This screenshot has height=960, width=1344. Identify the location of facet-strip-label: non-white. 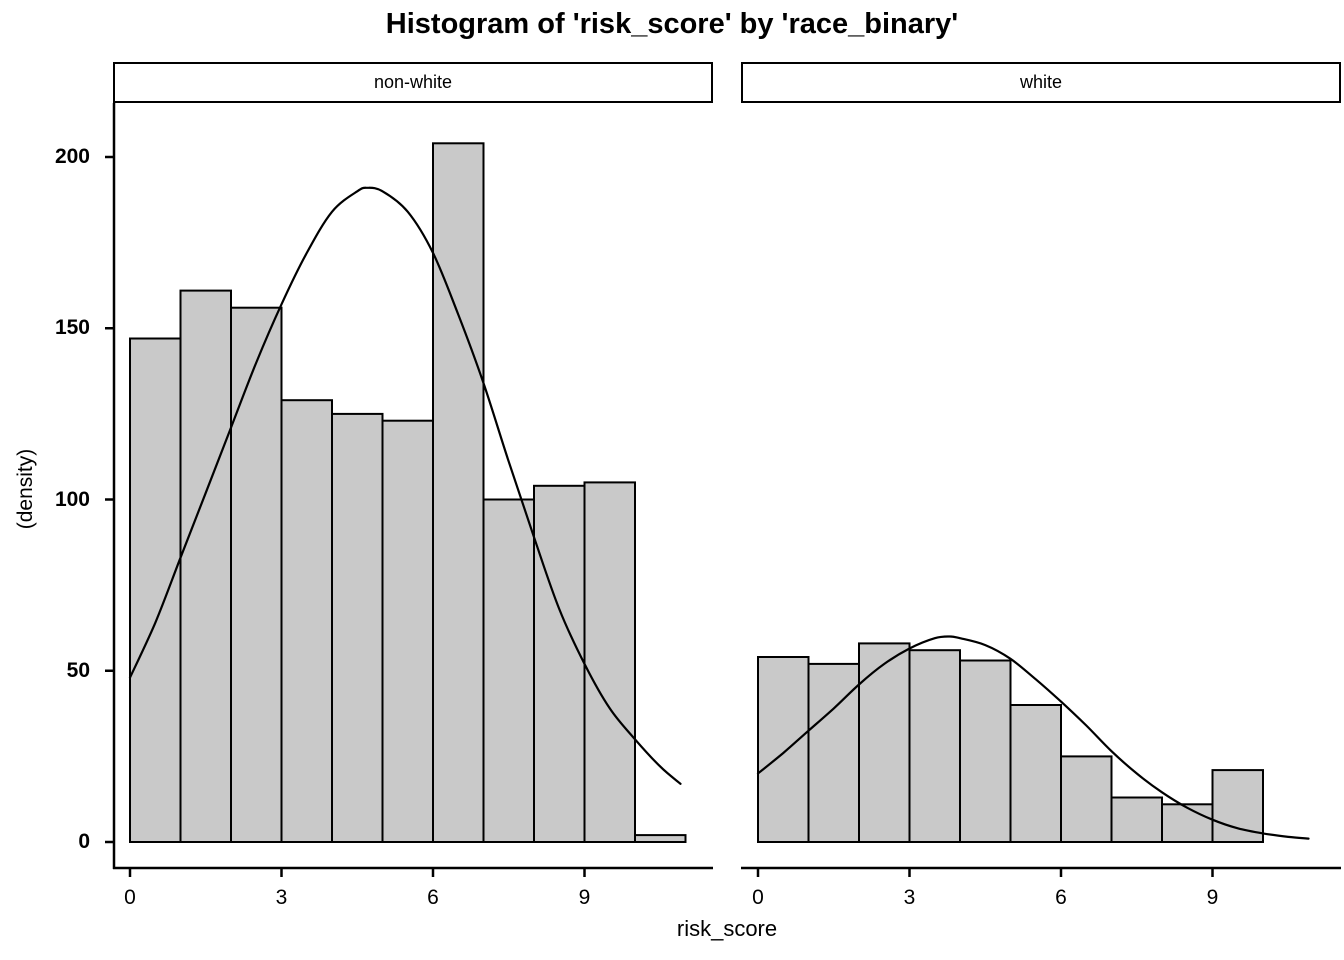
(413, 82).